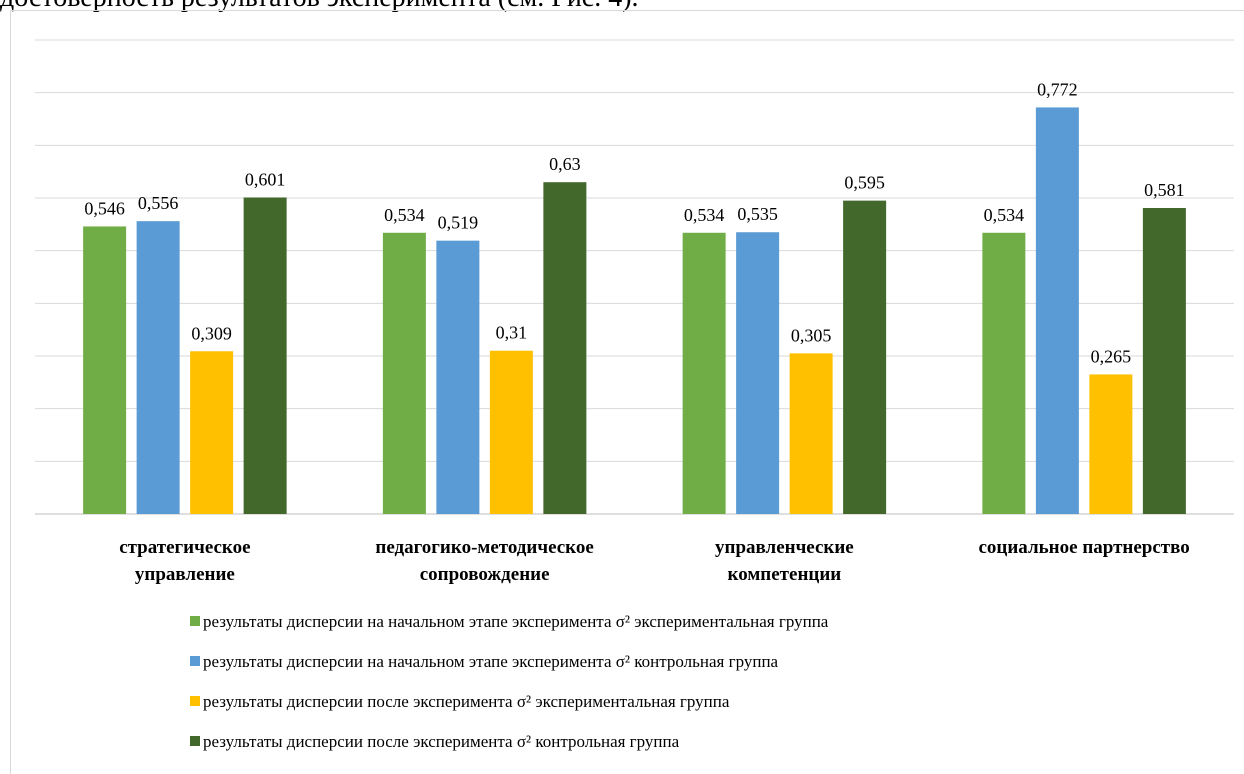 The height and width of the screenshot is (774, 1244). What do you see at coordinates (784, 561) in the screenshot?
I see `x-tick-label: управленческие компетенции` at bounding box center [784, 561].